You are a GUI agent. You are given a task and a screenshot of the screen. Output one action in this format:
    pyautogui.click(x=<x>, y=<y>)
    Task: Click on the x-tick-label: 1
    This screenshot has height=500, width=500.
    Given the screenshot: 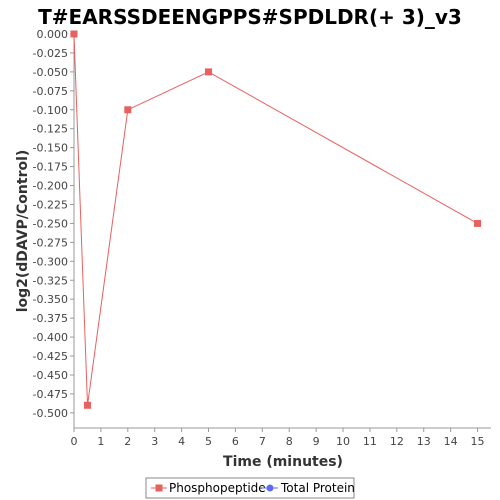 What is the action you would take?
    pyautogui.click(x=100, y=441)
    